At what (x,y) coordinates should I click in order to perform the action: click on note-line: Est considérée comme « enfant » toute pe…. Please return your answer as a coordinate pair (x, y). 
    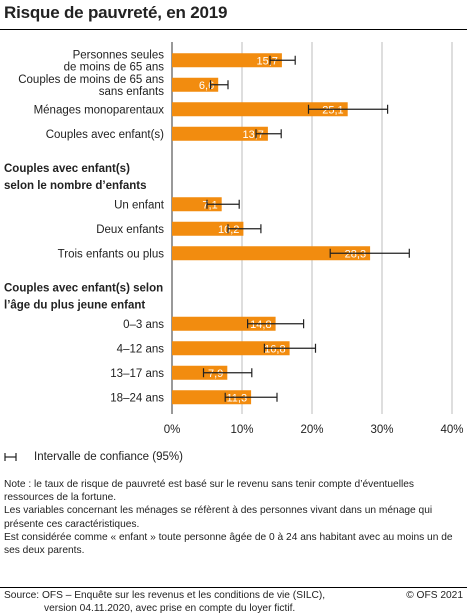
    Looking at the image, I should click on (228, 544).